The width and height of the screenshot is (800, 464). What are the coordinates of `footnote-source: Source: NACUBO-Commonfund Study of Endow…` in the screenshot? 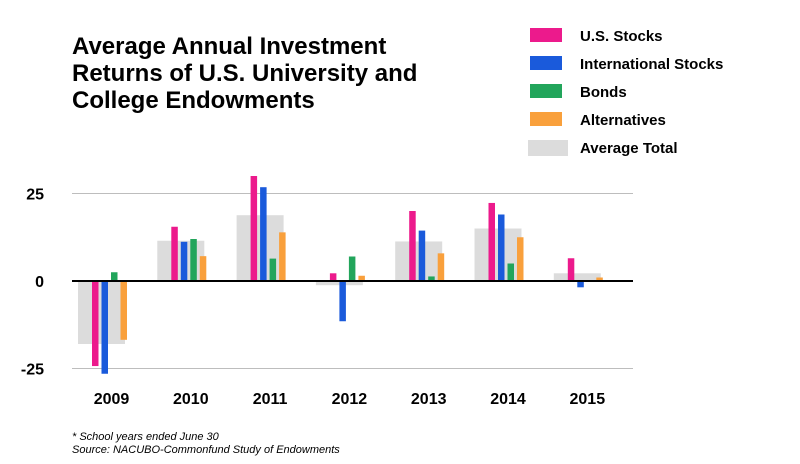 It's located at (206, 450).